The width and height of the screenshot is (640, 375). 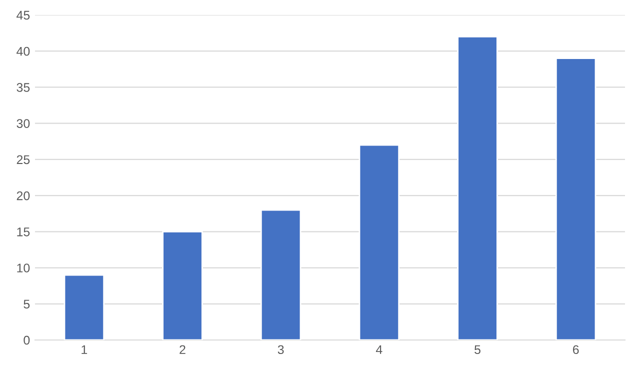 I want to click on x-tick-label: 3, so click(x=281, y=349).